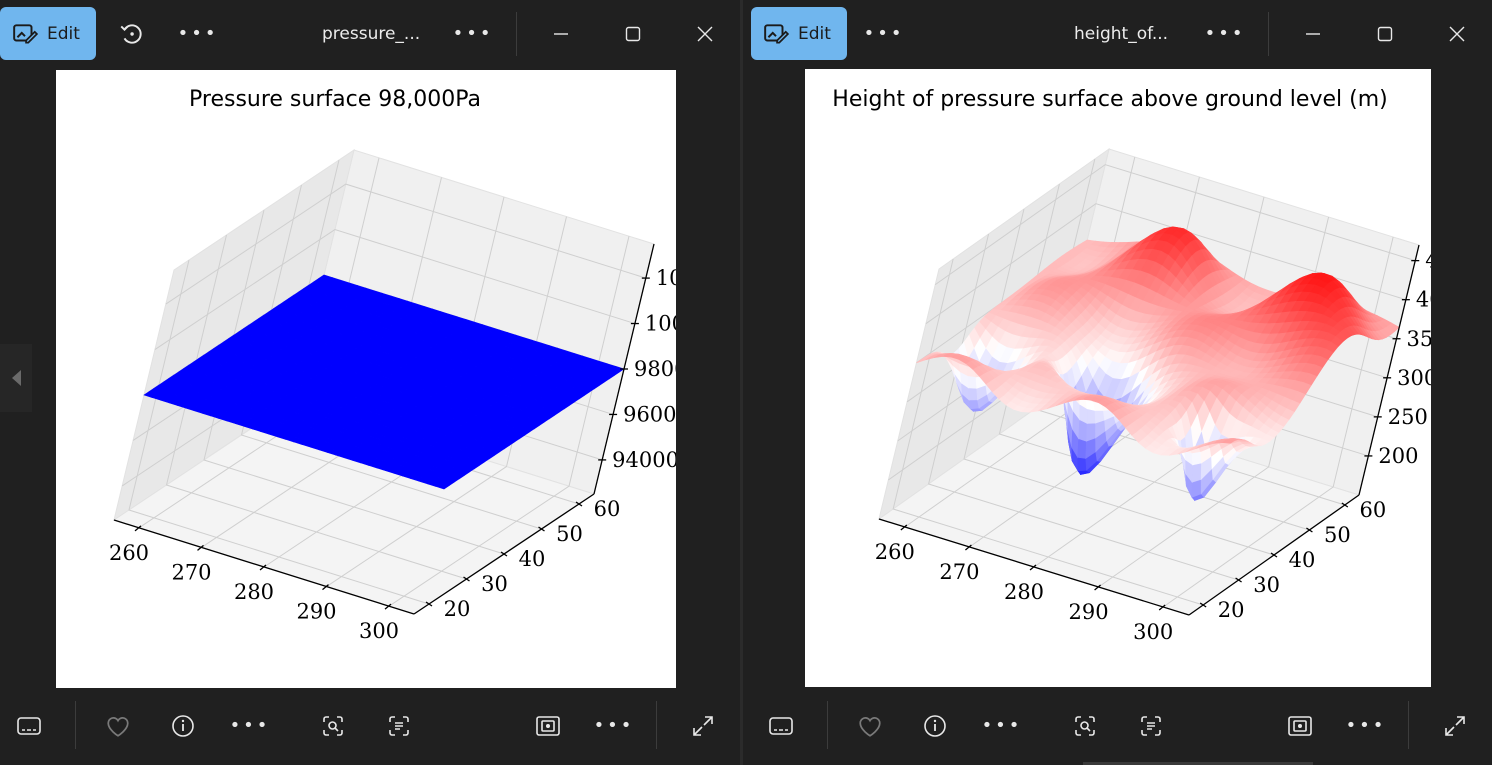  What do you see at coordinates (532, 559) in the screenshot?
I see `y-tick-label: 40` at bounding box center [532, 559].